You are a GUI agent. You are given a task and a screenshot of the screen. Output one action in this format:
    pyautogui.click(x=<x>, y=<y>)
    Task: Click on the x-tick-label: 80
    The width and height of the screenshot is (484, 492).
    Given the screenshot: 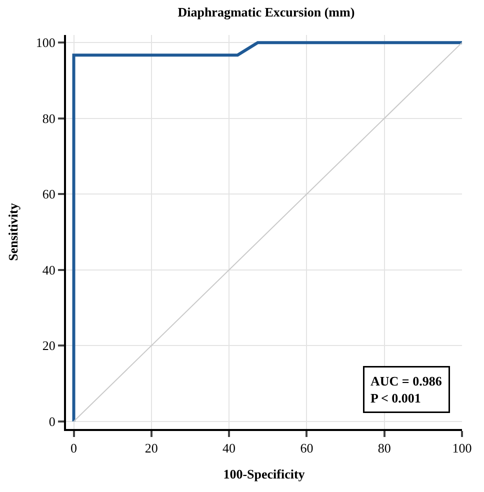 What is the action you would take?
    pyautogui.click(x=384, y=448)
    